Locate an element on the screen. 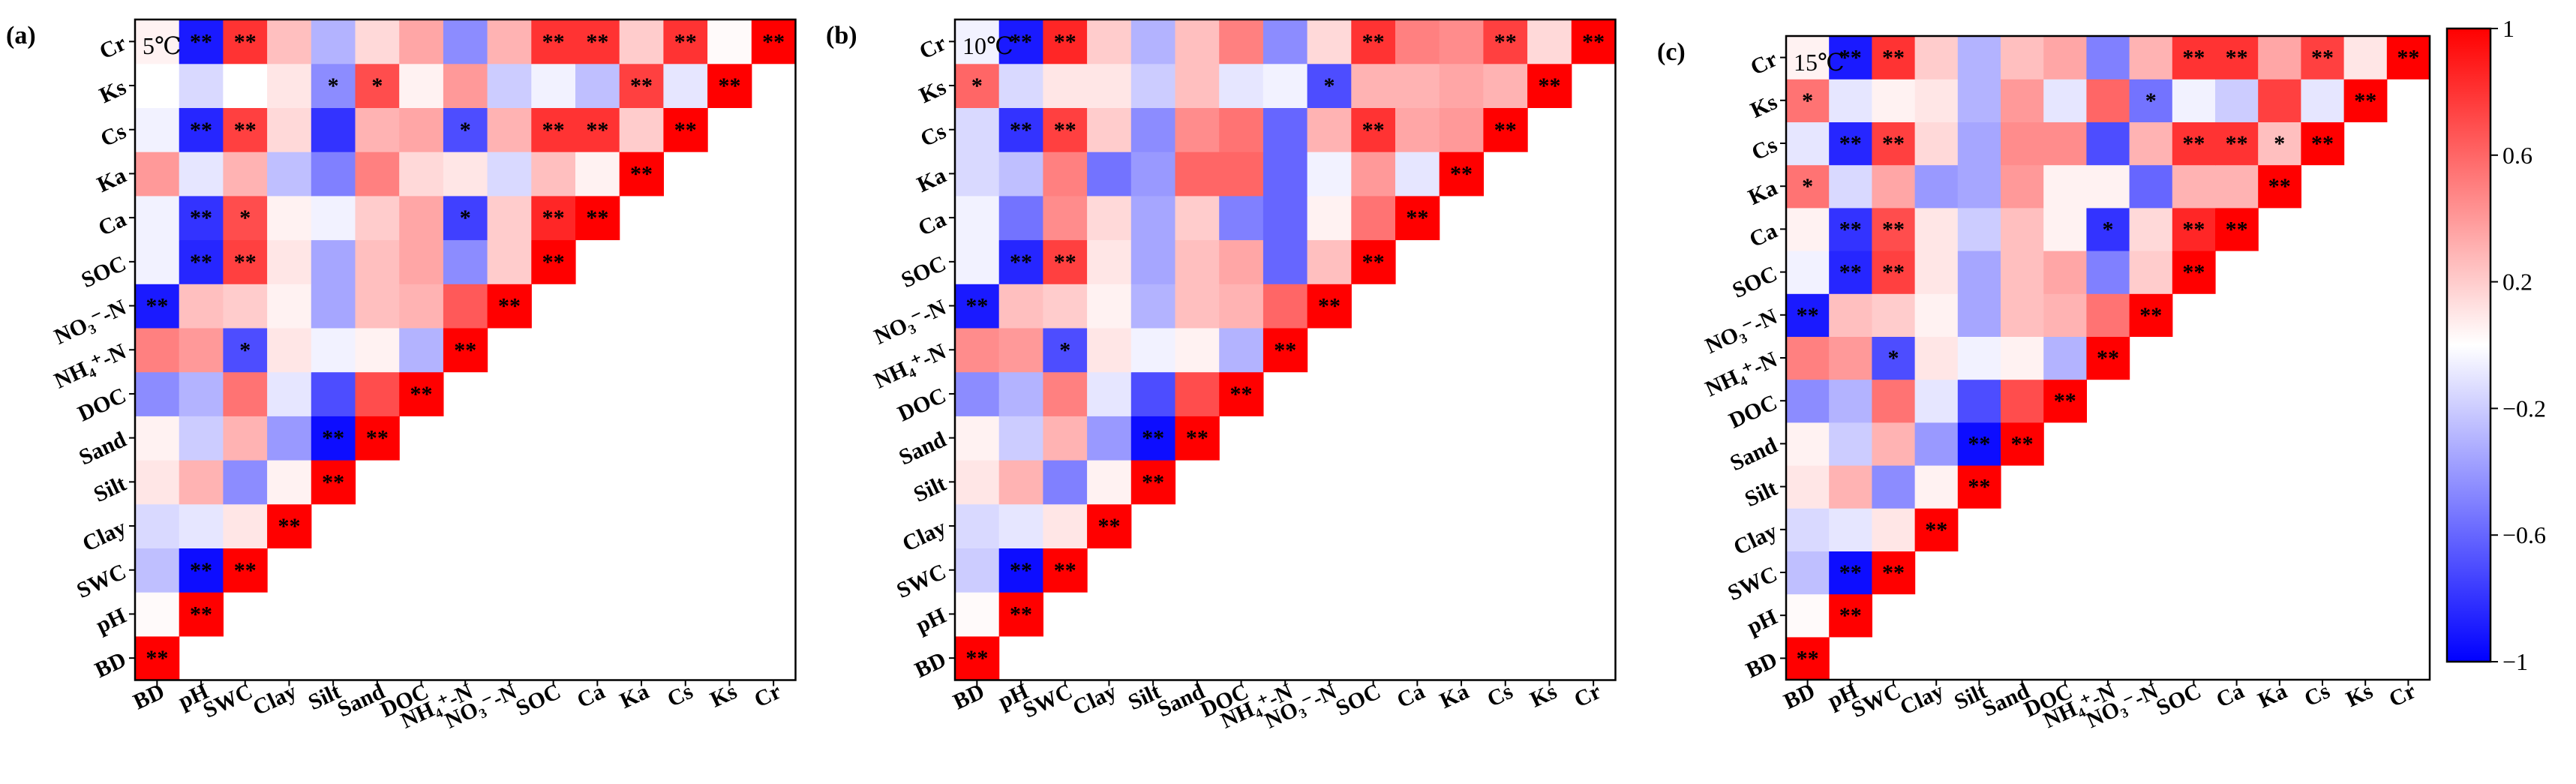 The width and height of the screenshot is (2576, 784). y-tick-label: Cs is located at coordinates (113, 135).